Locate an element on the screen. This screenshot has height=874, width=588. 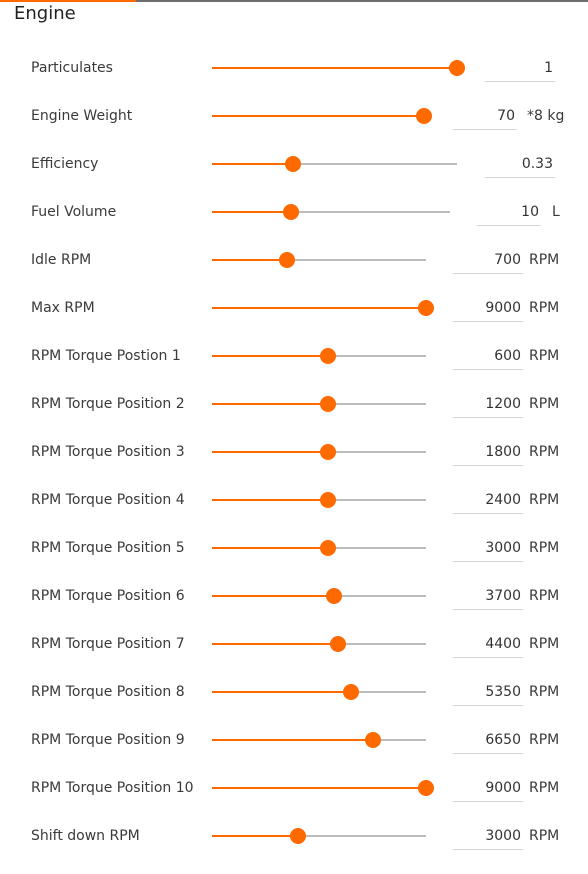
setting-row: Max RPM RPM is located at coordinates (294, 320).